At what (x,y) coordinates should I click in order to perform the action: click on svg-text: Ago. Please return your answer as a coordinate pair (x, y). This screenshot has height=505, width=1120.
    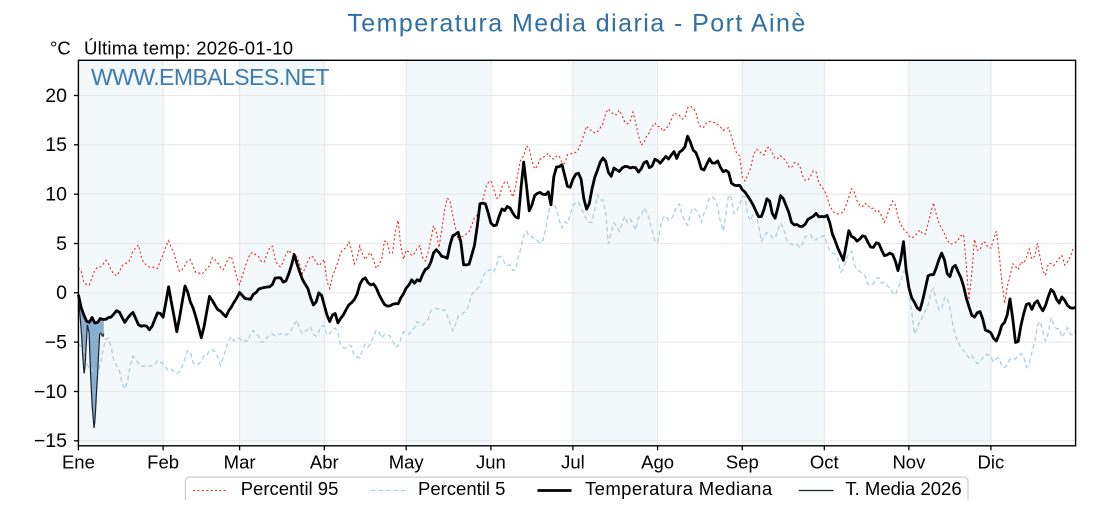
    Looking at the image, I should click on (657, 462).